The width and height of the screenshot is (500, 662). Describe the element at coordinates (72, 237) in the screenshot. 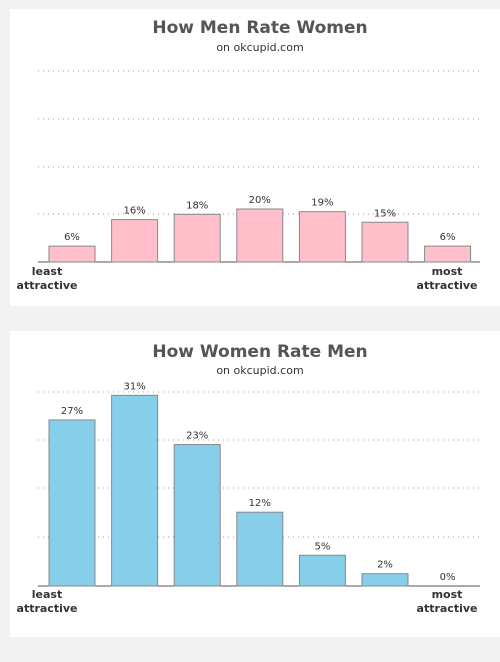

I see `data-label-1: 6%` at that location.